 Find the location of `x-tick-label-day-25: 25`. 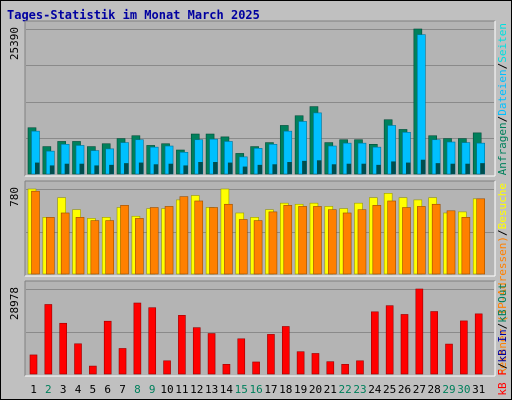

x-tick-label-day-25: 25 is located at coordinates (389, 389).